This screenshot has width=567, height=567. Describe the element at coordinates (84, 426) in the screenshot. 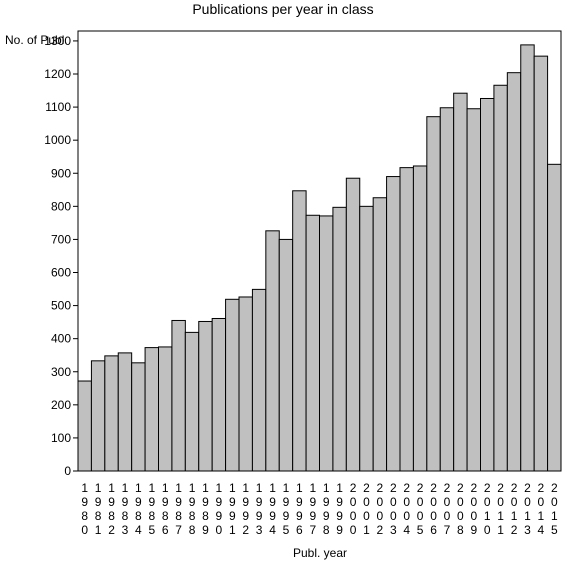

I see `bar-1980` at that location.